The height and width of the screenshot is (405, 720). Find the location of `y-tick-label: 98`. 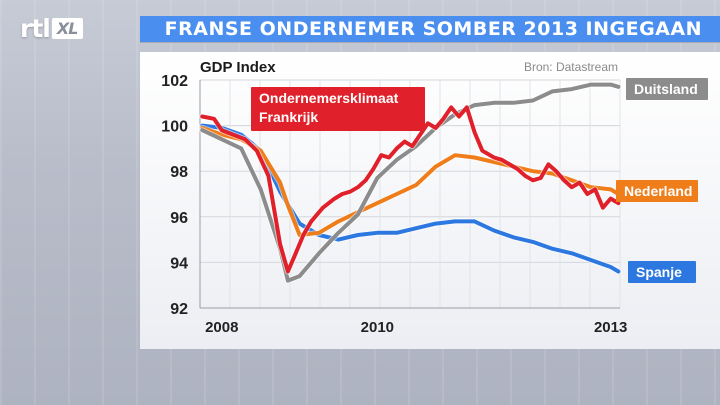

y-tick-label: 98 is located at coordinates (179, 172).